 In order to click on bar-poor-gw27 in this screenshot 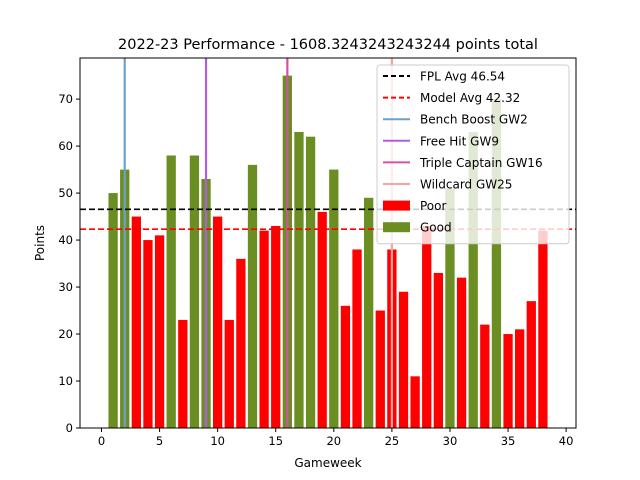, I will do `click(415, 402)`.